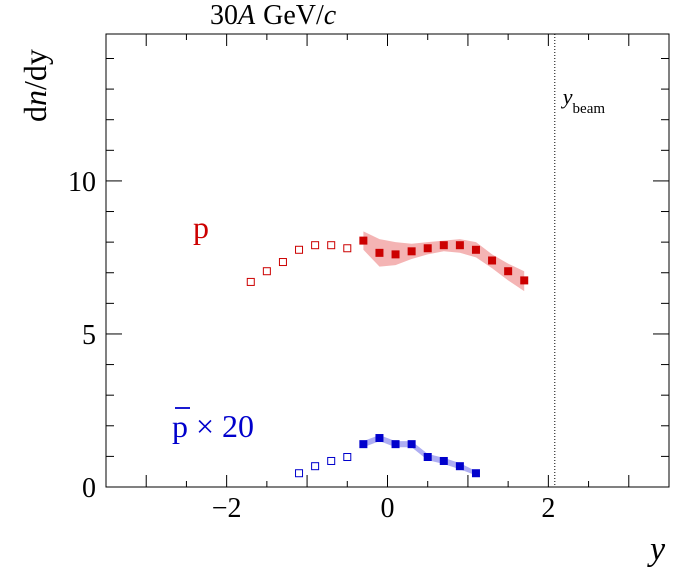  I want to click on chart-title: 30A GeV/c, so click(273, 15).